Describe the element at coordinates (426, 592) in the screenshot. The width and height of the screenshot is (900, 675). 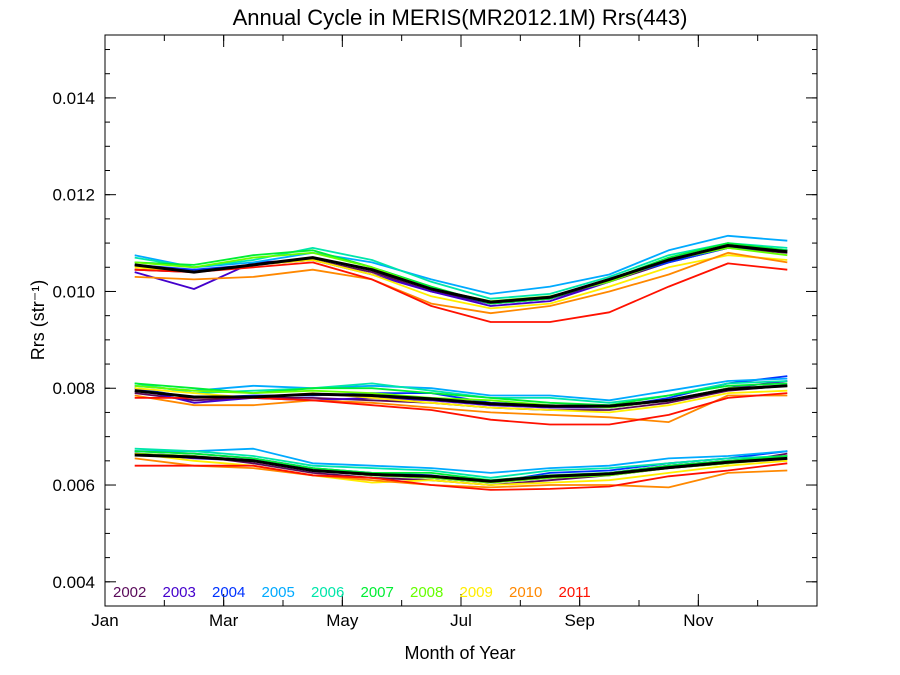
I see `legend-entry-2008: 2008` at that location.